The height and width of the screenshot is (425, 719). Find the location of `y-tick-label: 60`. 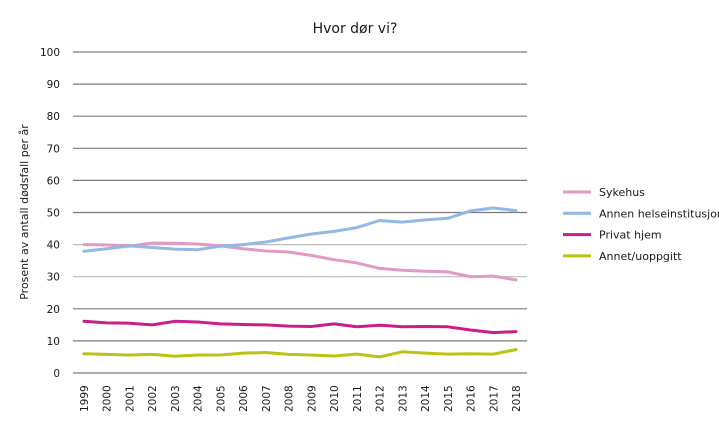

y-tick-label: 60 is located at coordinates (53, 181).